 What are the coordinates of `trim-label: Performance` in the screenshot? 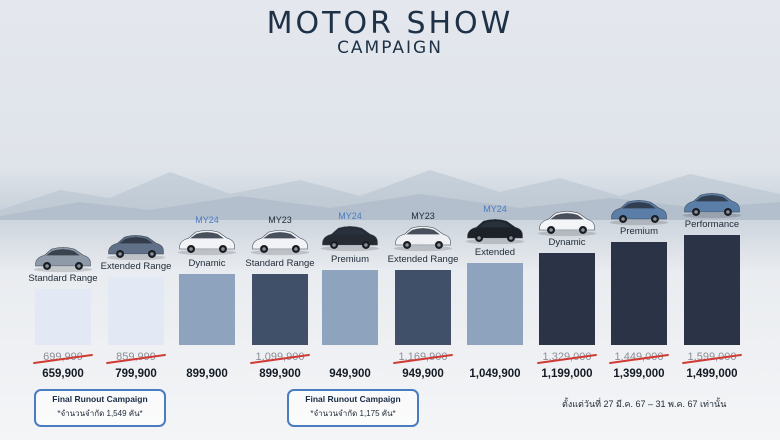 It's located at (712, 224).